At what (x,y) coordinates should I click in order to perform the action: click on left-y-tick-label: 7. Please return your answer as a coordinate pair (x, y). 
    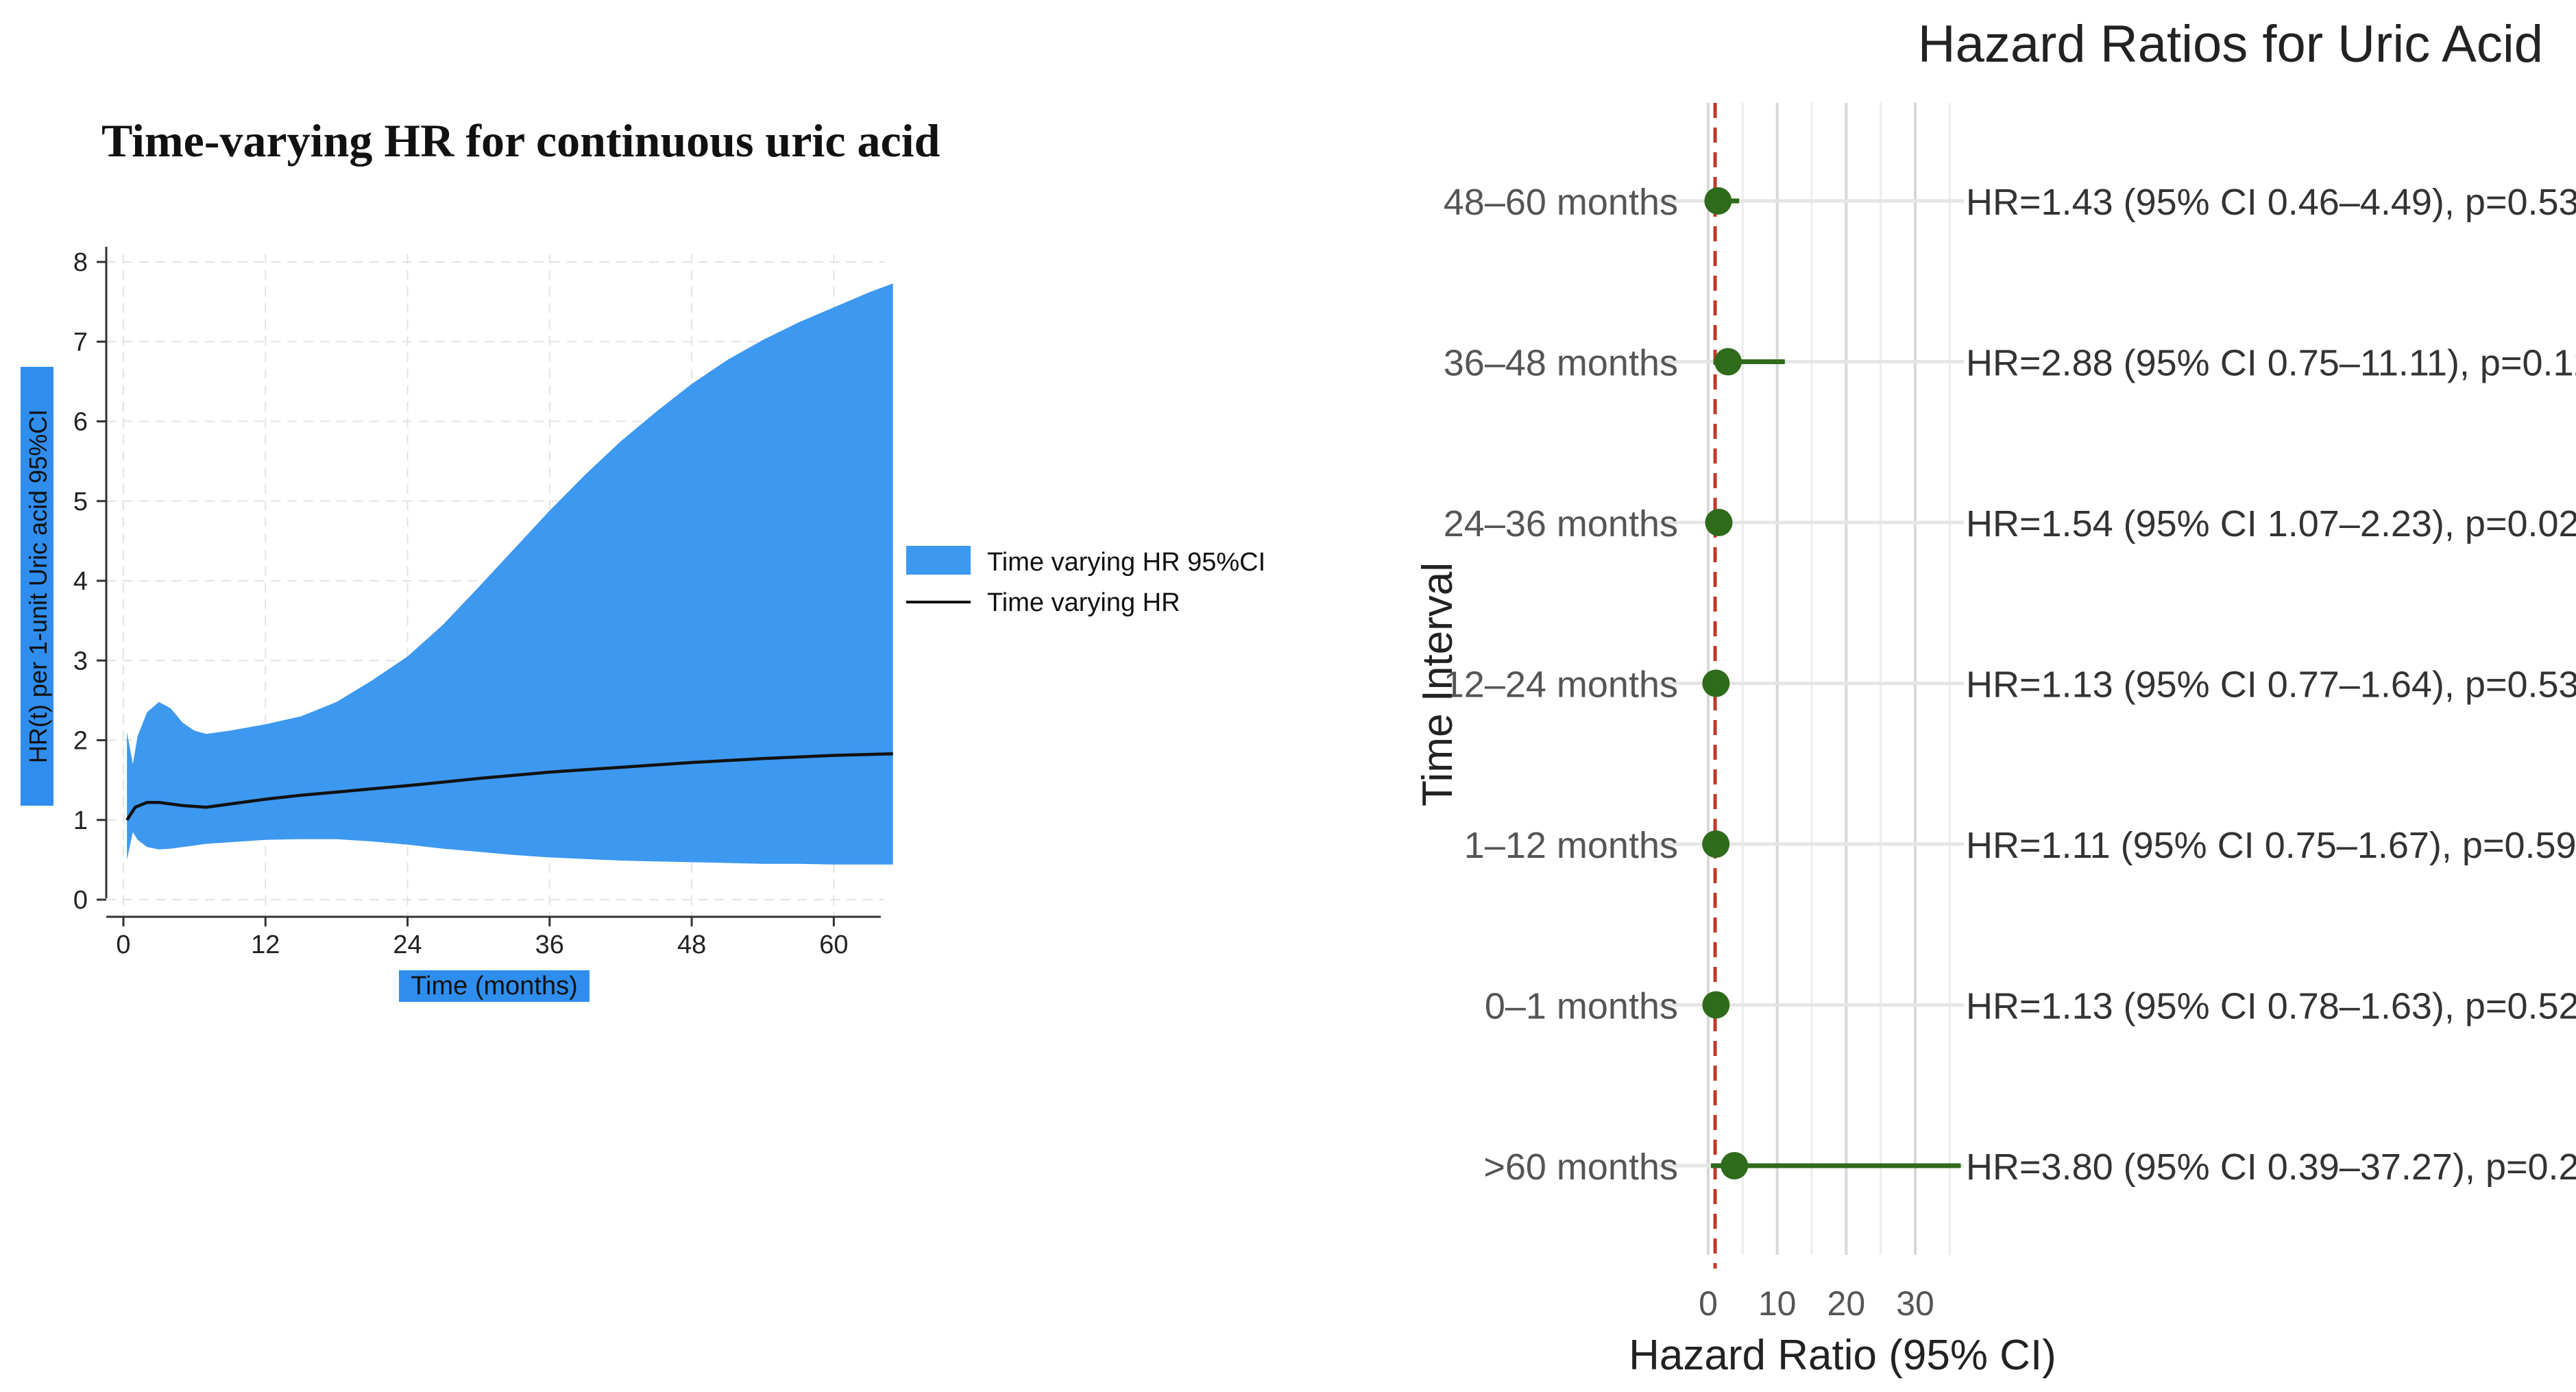
    Looking at the image, I should click on (80, 342).